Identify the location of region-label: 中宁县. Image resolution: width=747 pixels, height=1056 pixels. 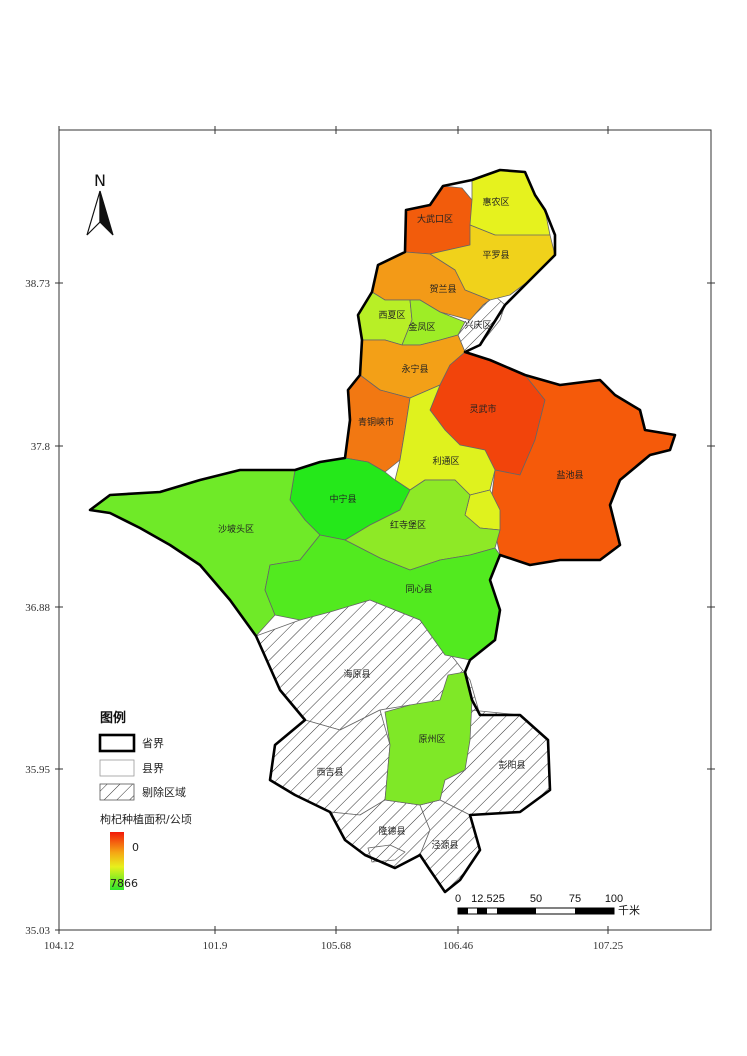
(342, 499).